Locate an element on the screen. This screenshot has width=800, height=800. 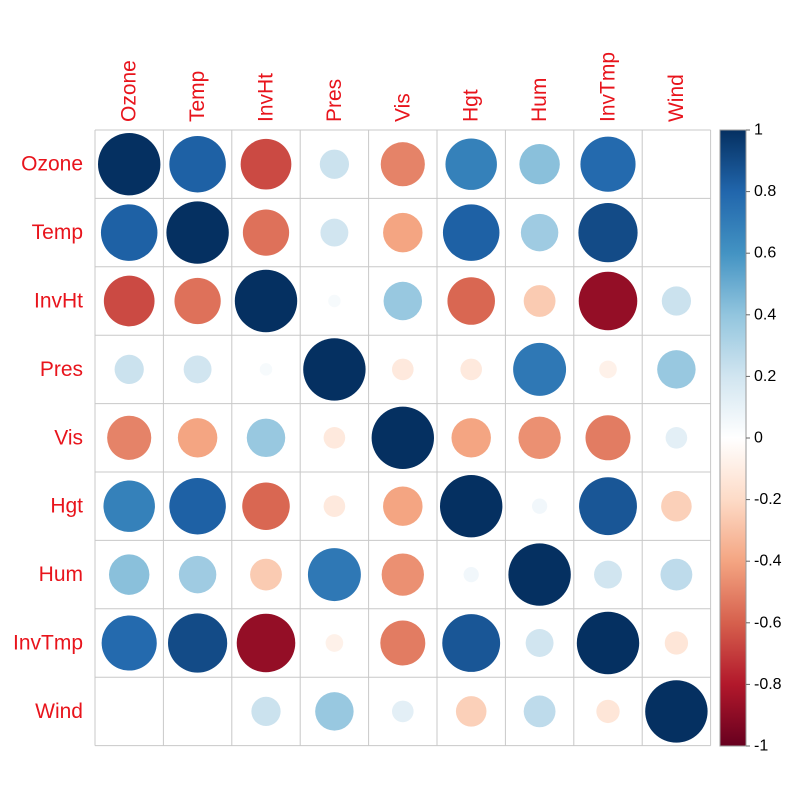
corr-circle-hum-vis is located at coordinates (402, 574).